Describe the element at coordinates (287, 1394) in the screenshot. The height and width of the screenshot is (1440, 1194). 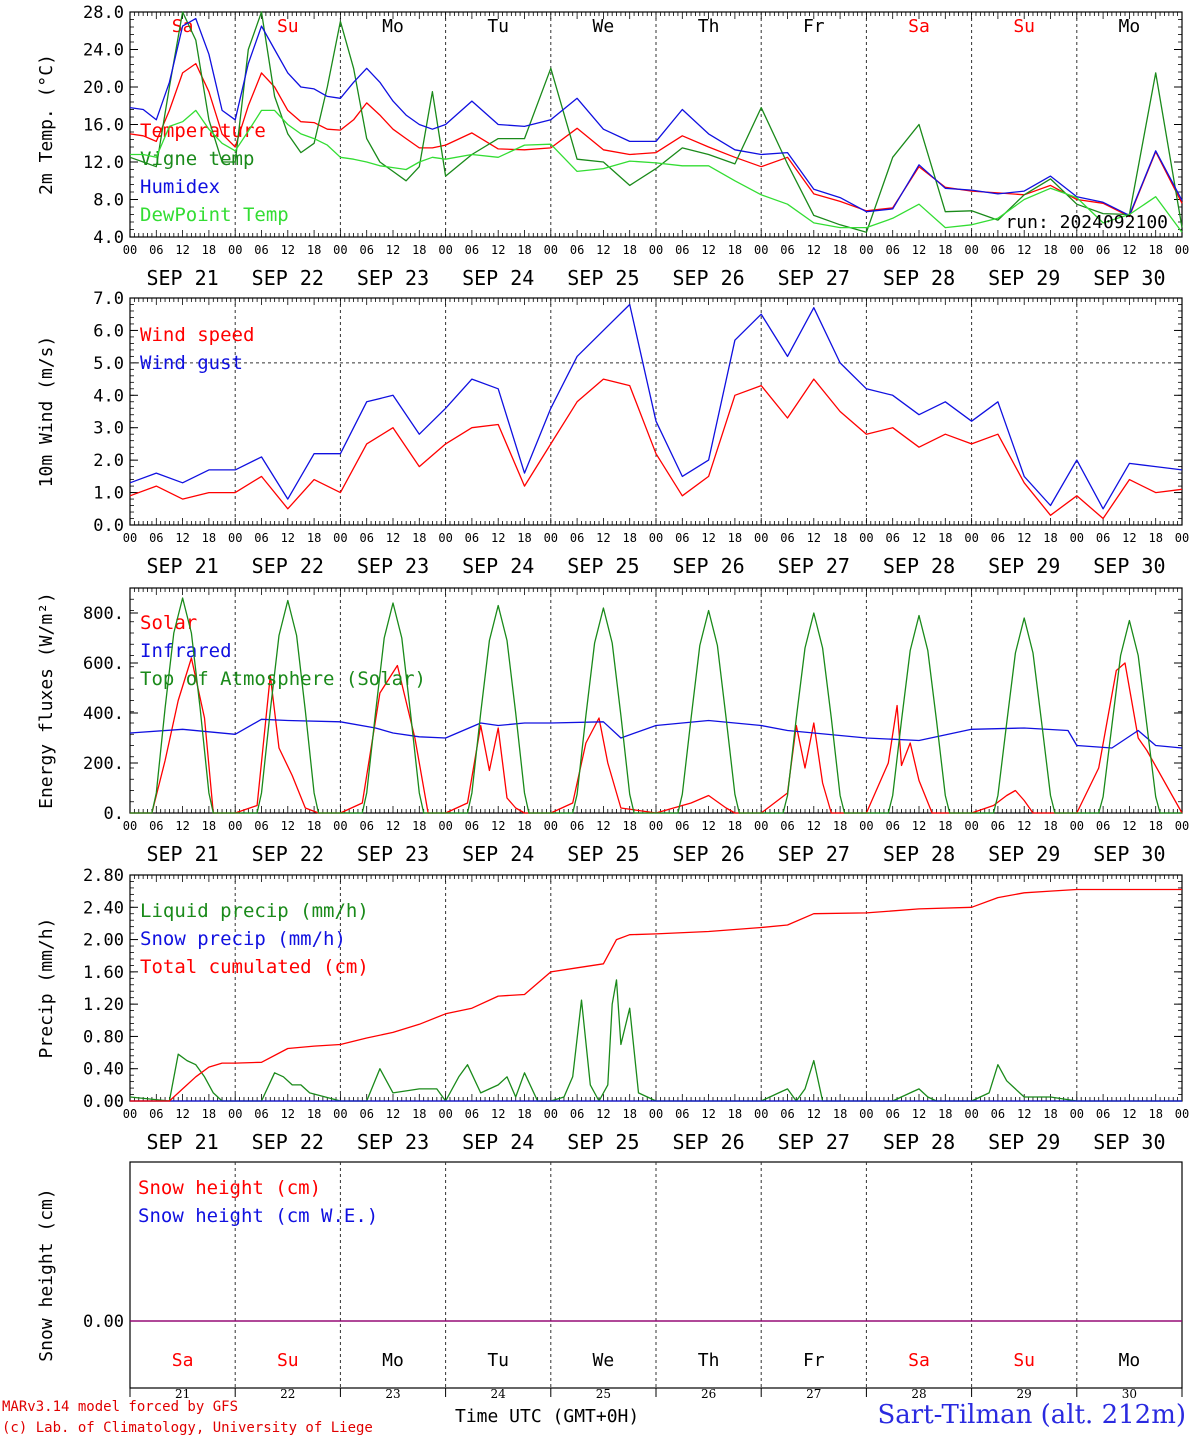
I see `day-number-label: 22` at that location.